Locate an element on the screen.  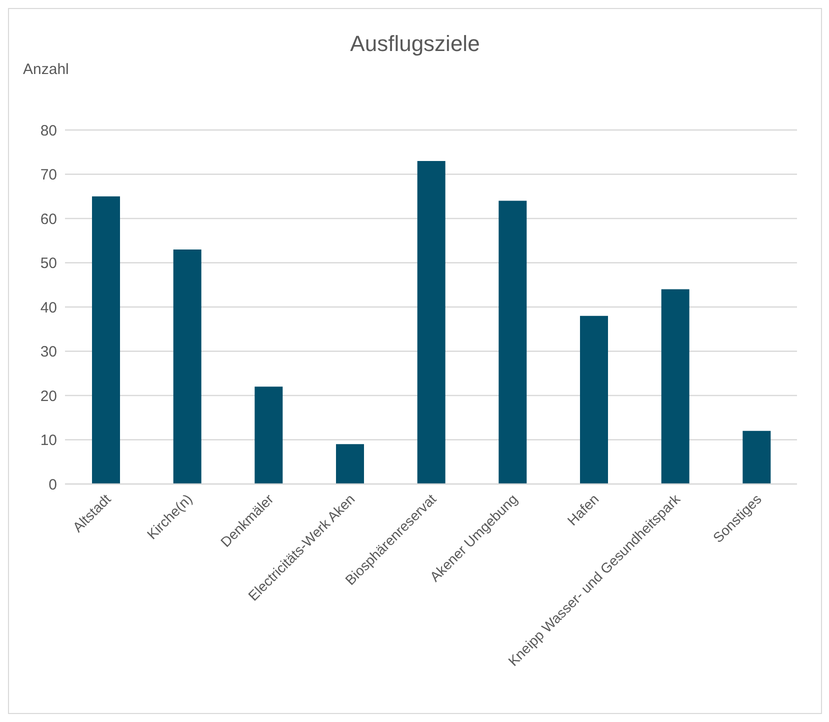
y-tick-label: 10 is located at coordinates (48, 441).